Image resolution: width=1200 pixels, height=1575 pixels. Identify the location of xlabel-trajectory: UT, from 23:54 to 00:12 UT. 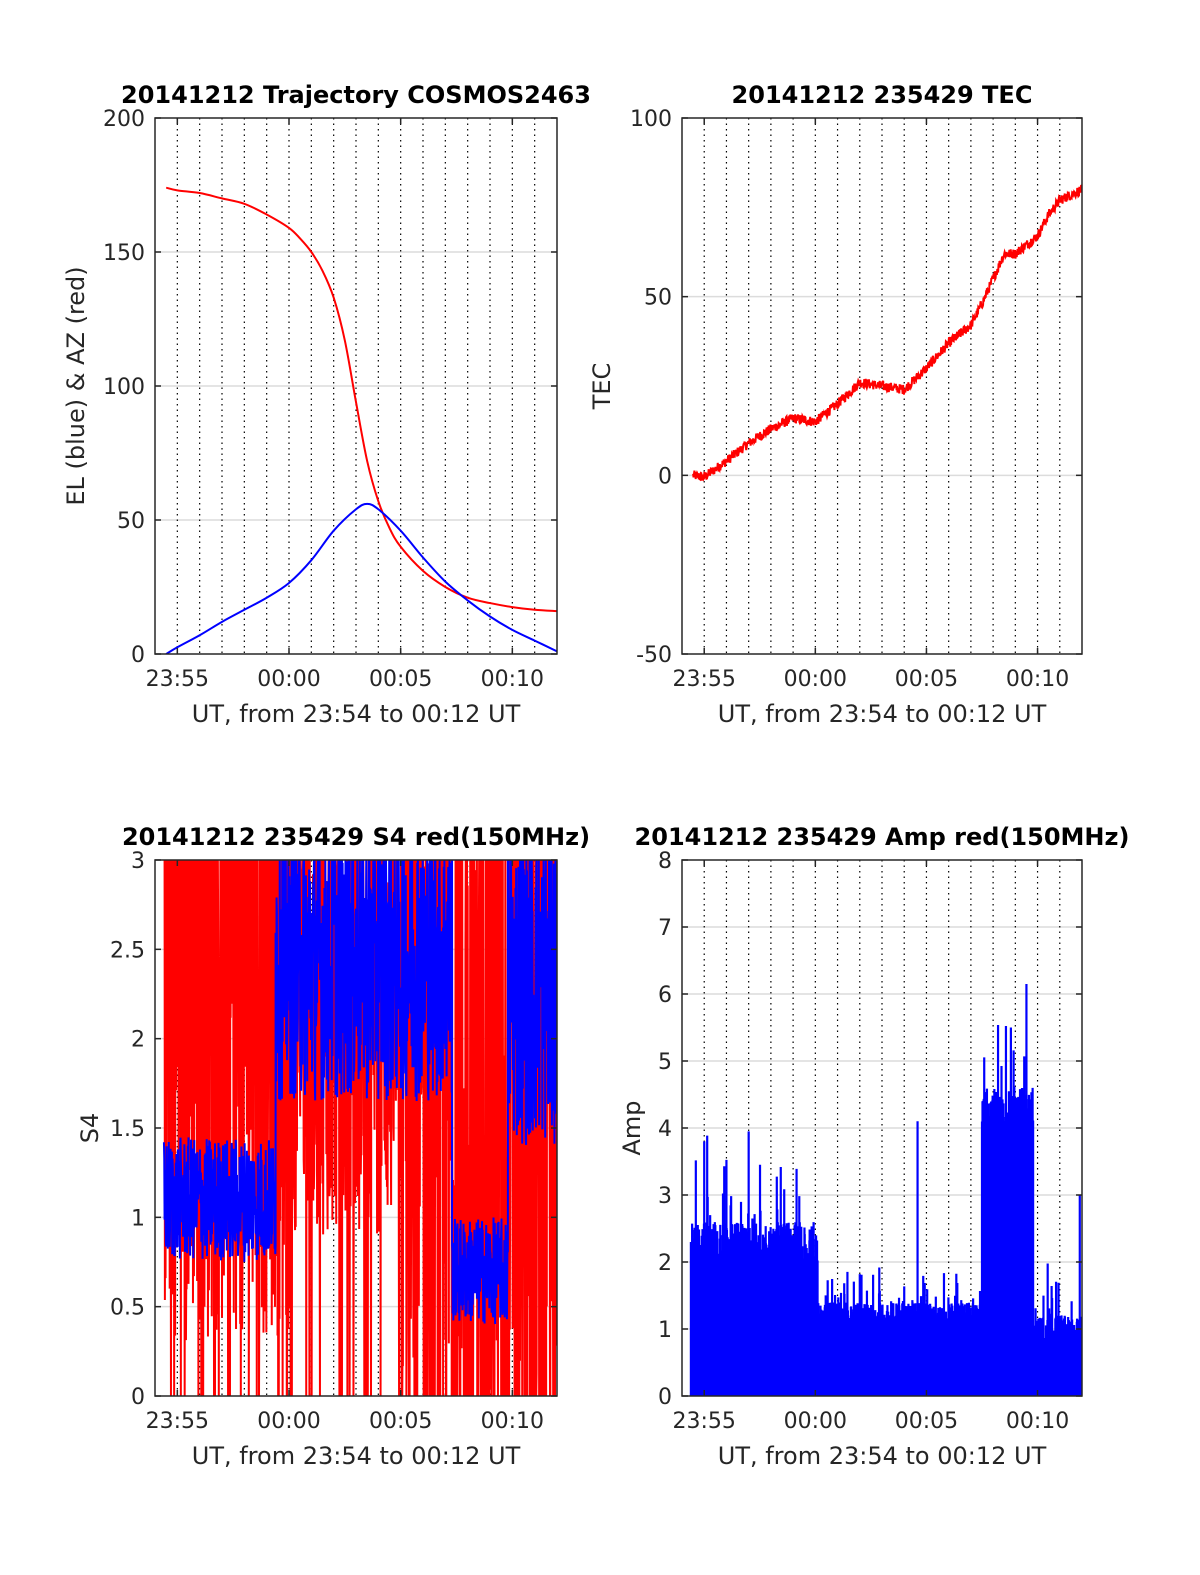
(356, 714).